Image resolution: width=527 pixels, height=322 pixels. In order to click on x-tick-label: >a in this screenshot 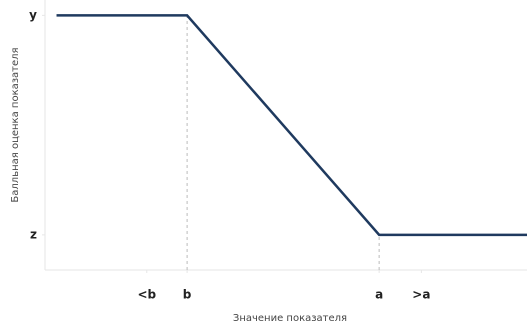, I will do `click(421, 295)`.